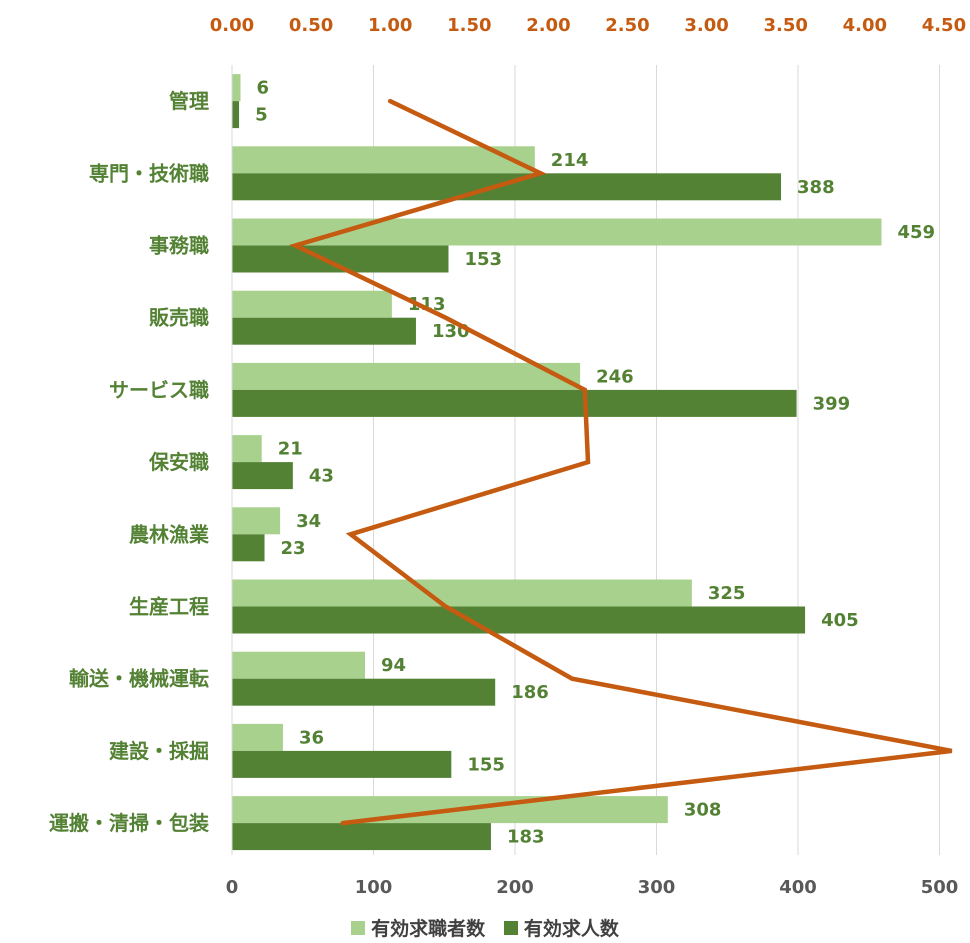 Image resolution: width=970 pixels, height=943 pixels. I want to click on secondary-x-tick-label: 0.00, so click(232, 25).